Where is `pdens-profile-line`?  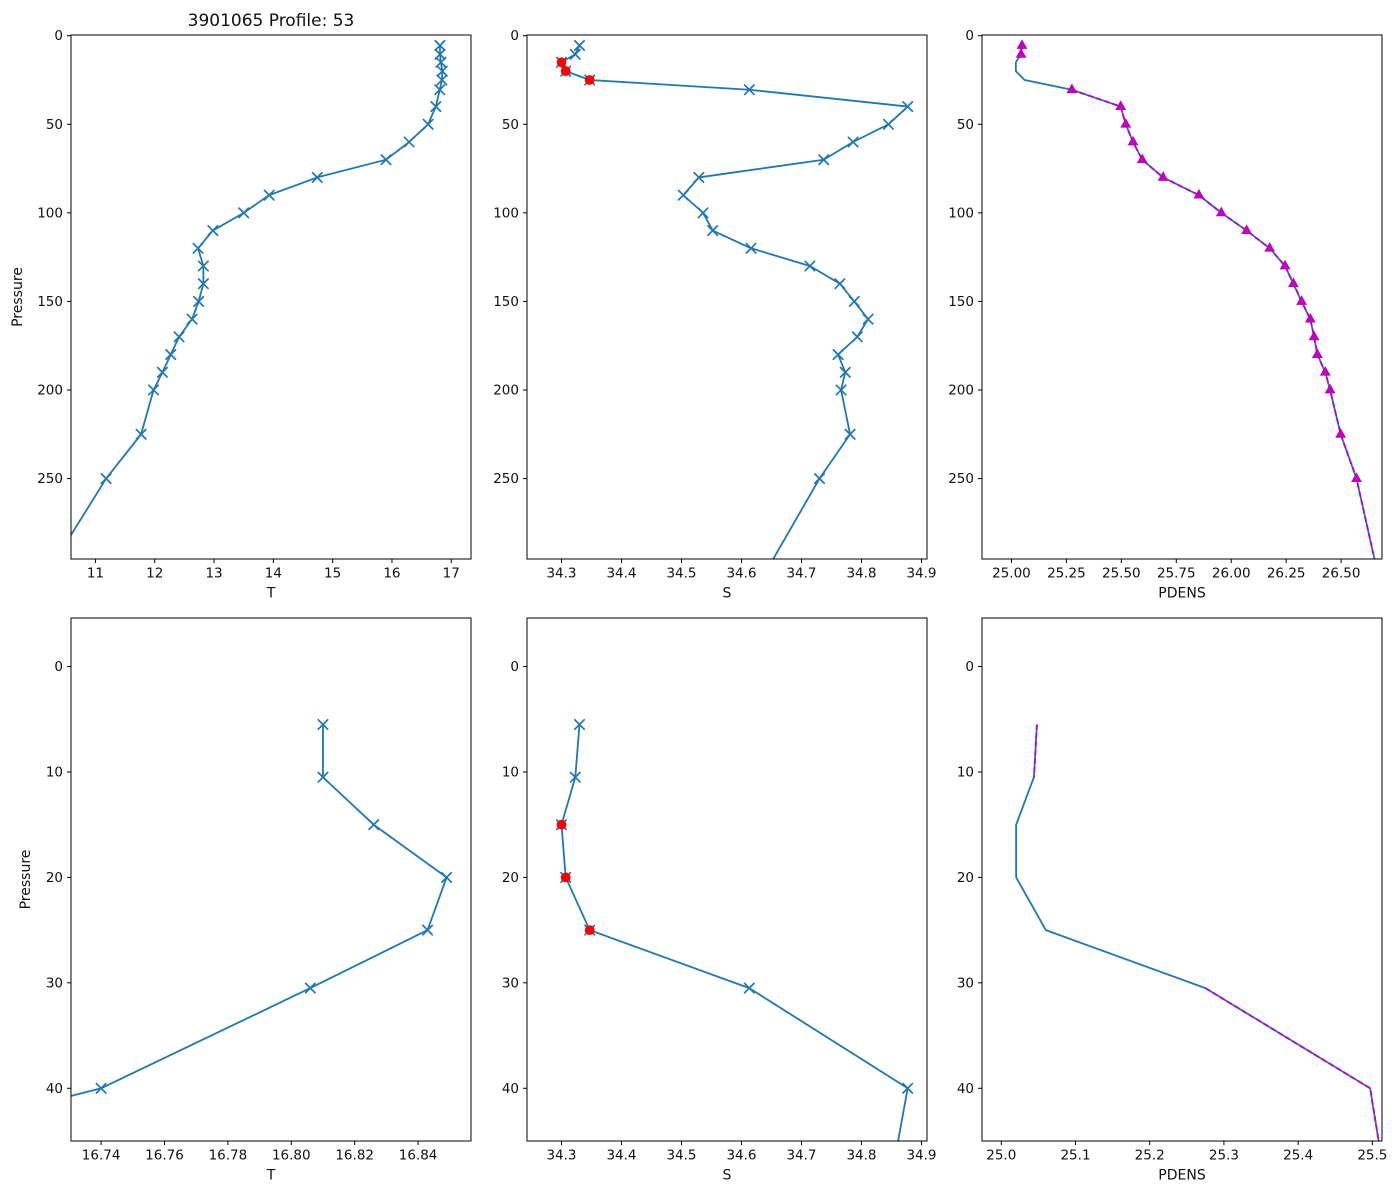
pdens-profile-line is located at coordinates (1197, 932).